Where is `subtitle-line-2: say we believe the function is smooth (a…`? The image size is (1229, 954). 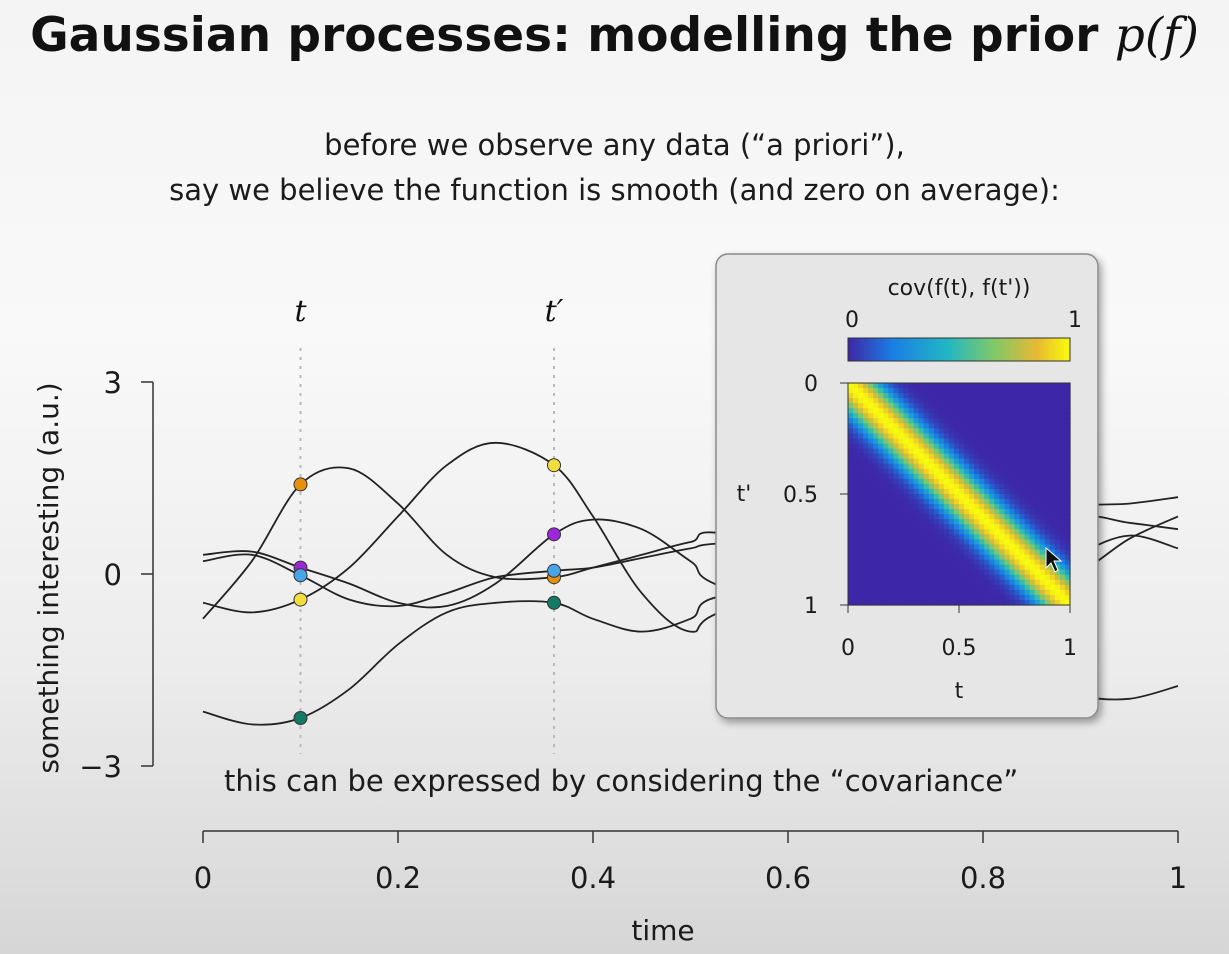
subtitle-line-2: say we believe the function is smooth (a… is located at coordinates (614, 190).